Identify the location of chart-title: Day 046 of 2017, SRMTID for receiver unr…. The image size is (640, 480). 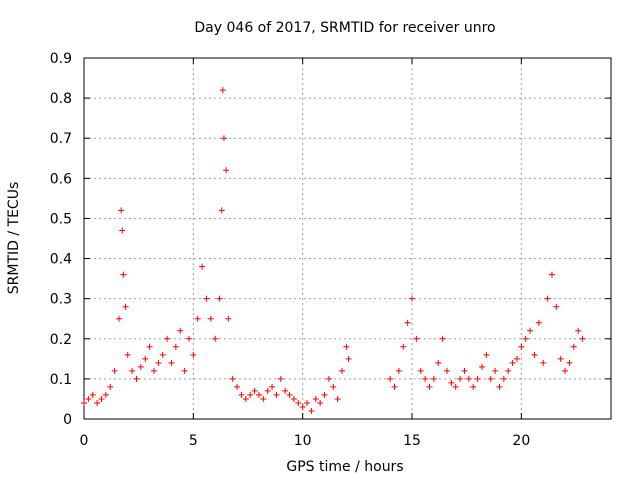
(344, 28).